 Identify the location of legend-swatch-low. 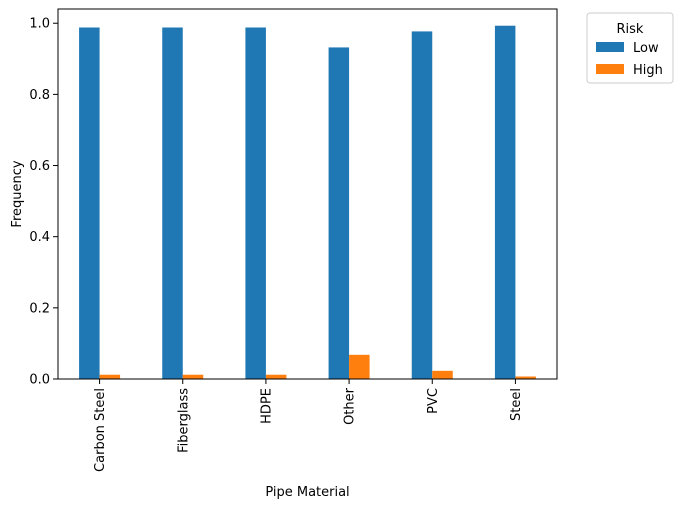
(610, 47).